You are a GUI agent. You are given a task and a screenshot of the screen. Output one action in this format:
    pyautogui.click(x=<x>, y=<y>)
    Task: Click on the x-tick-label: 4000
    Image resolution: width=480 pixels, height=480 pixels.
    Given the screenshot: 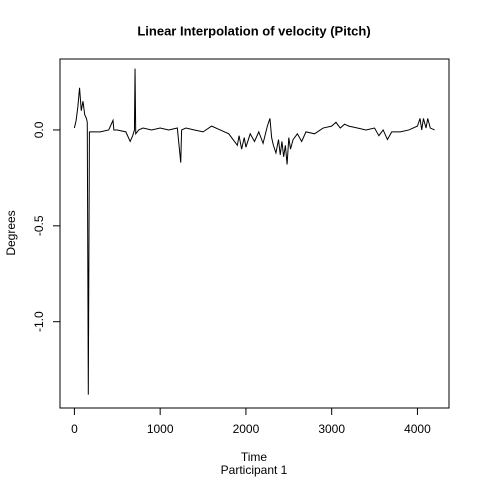 What is the action you would take?
    pyautogui.click(x=417, y=429)
    